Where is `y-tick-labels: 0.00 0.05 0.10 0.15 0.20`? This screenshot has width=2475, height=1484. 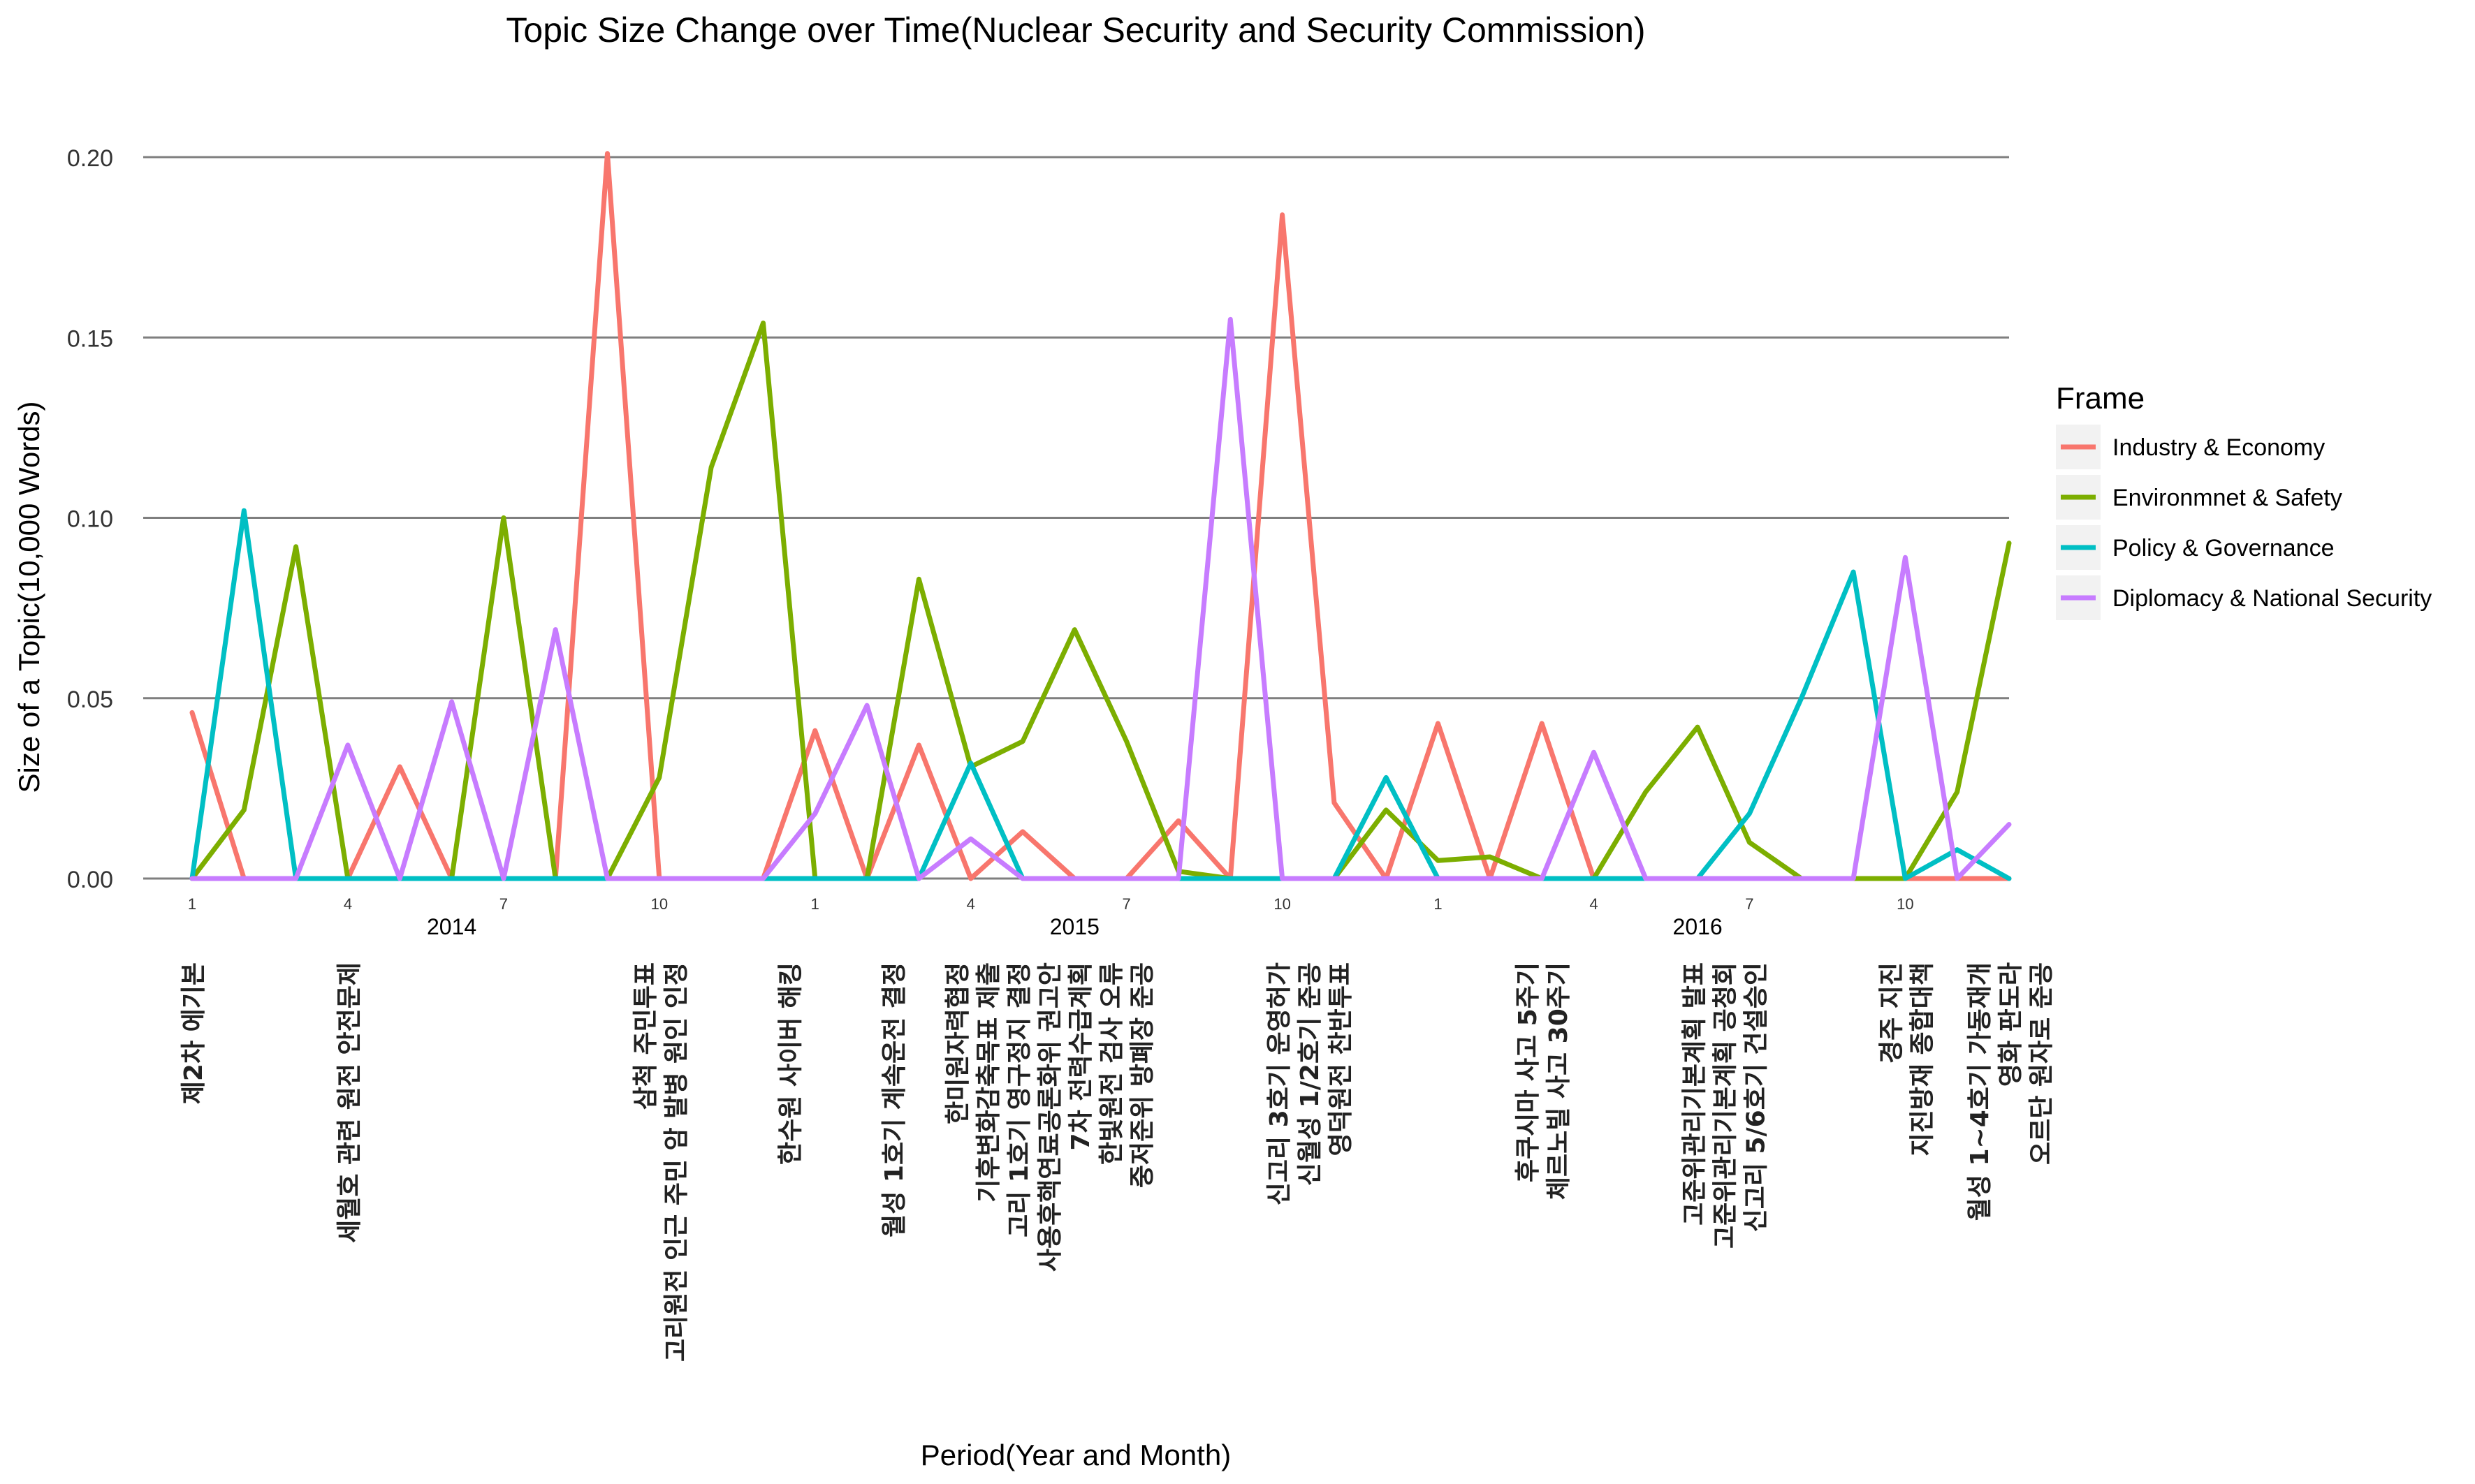
y-tick-labels: 0.00 0.05 0.10 0.15 0.20 is located at coordinates (90, 519).